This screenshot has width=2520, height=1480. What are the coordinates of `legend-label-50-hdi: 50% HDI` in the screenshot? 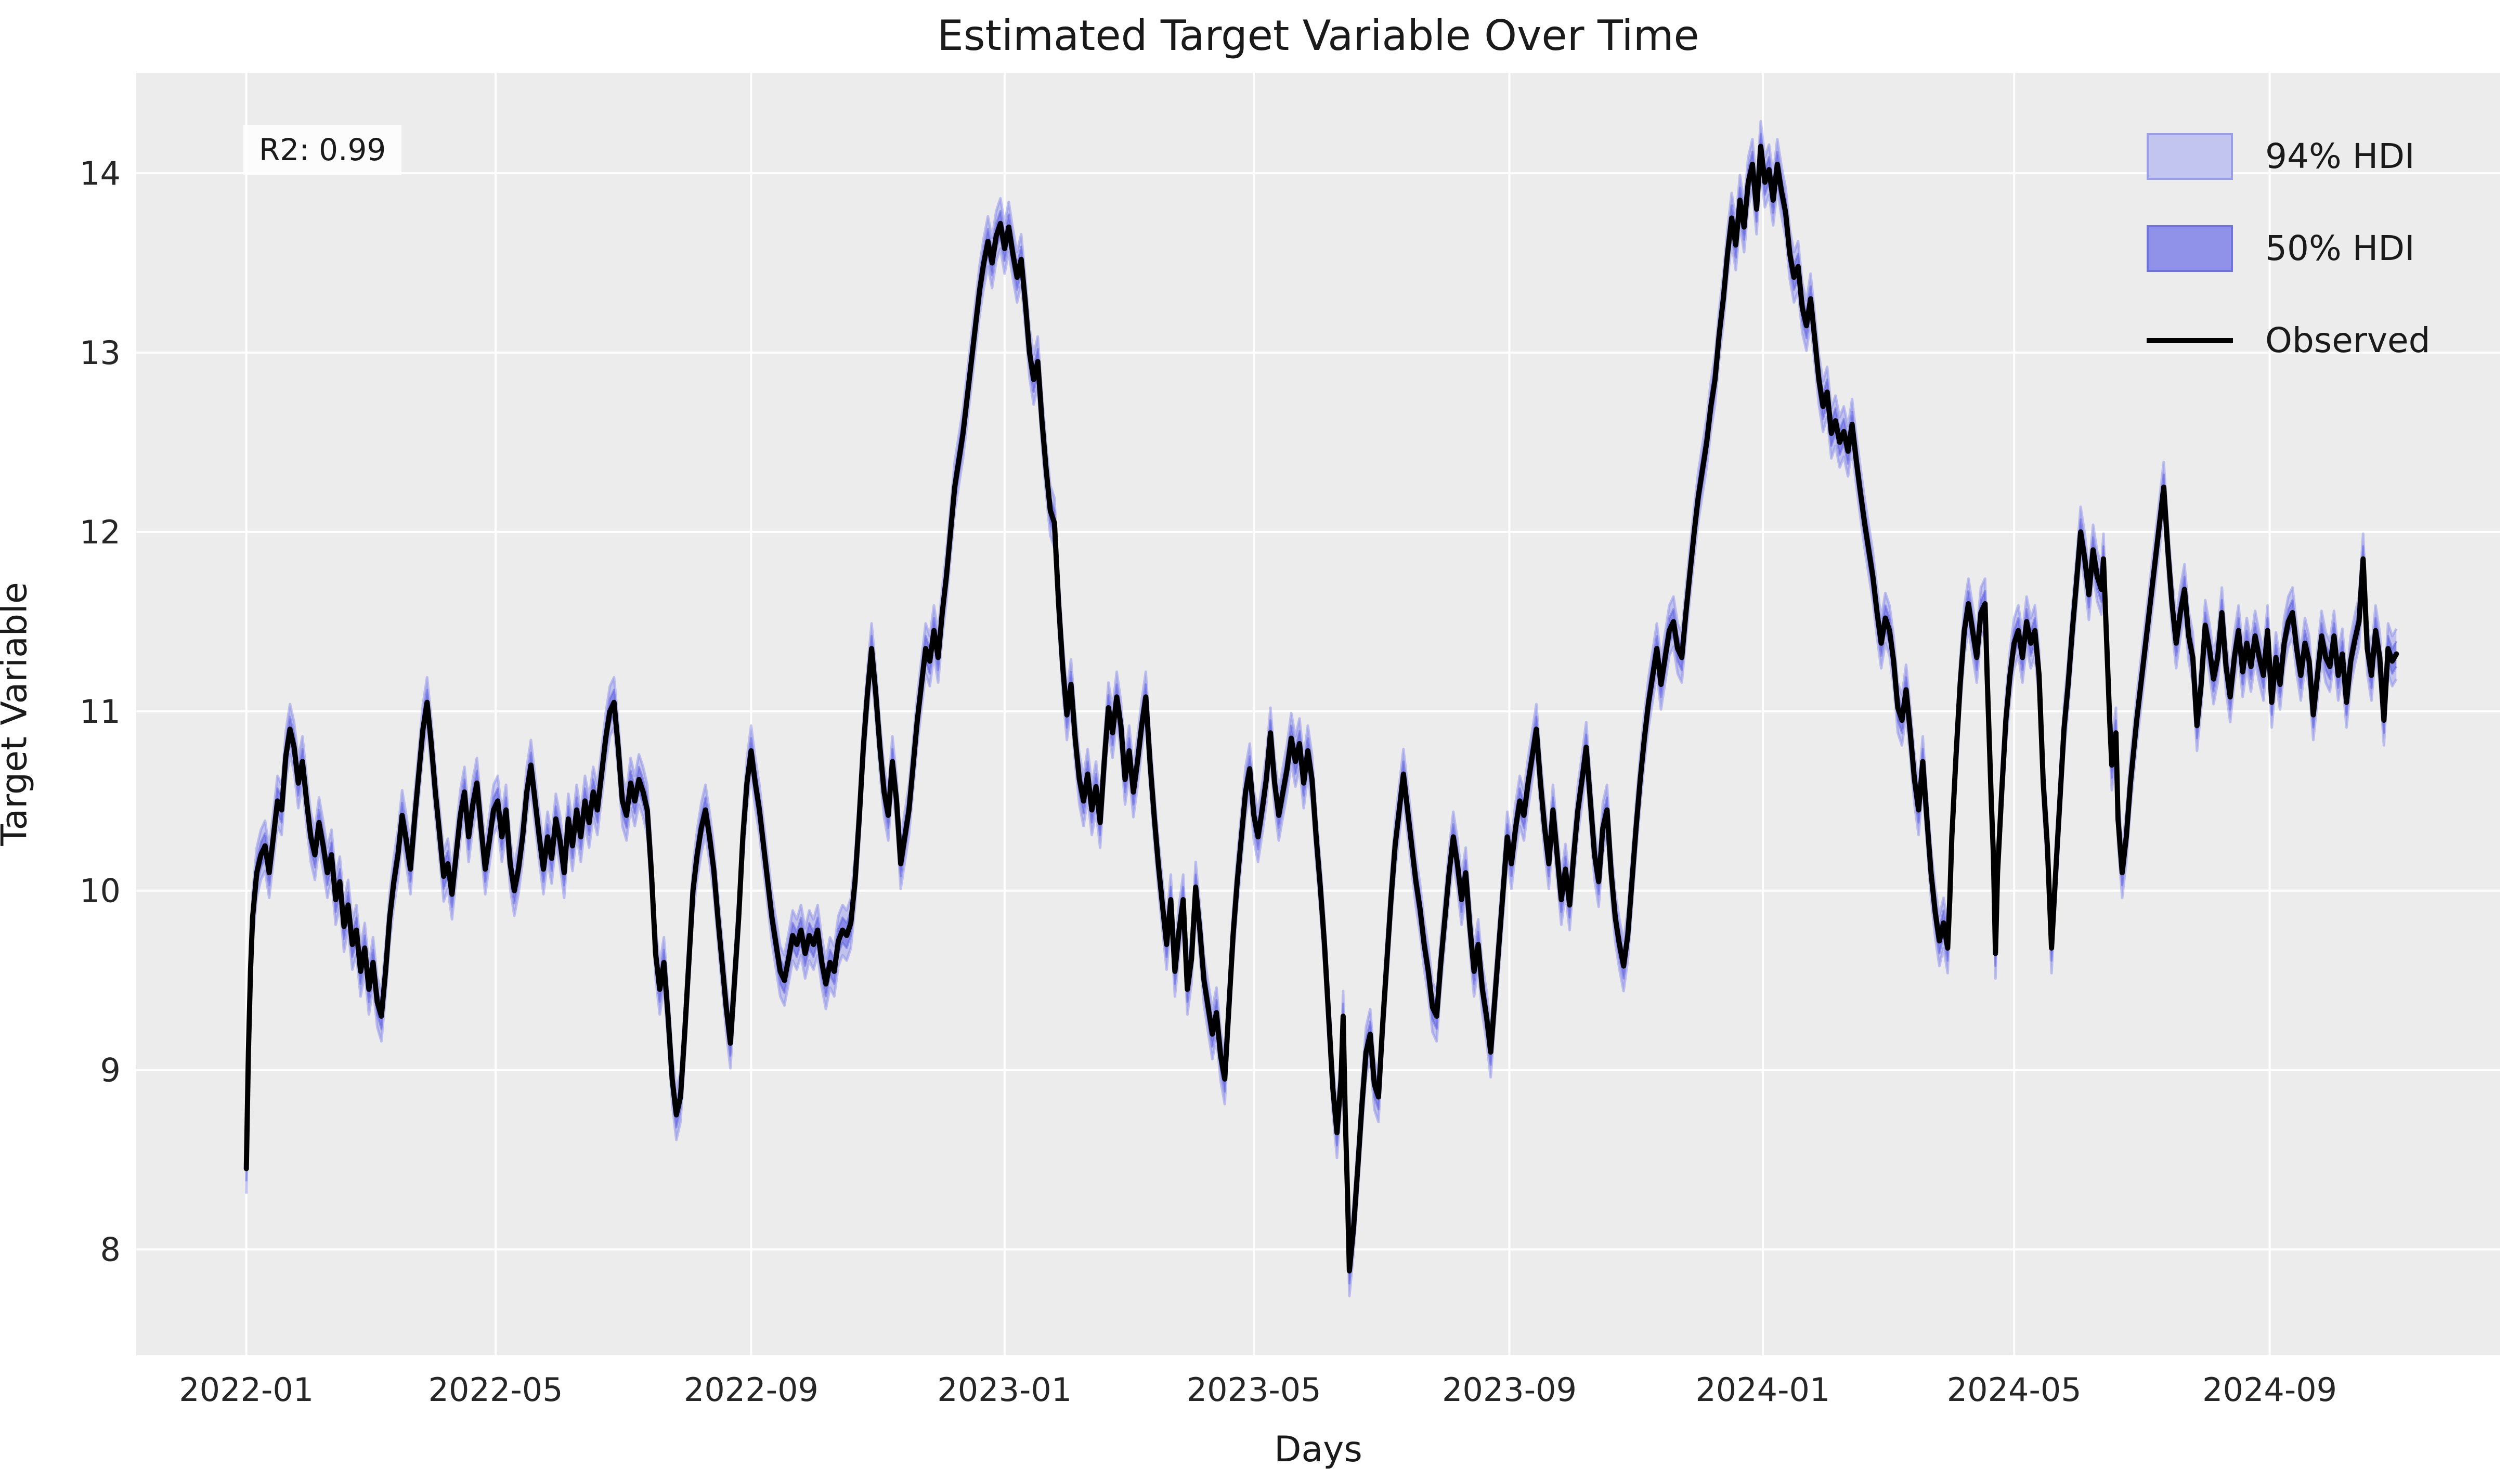 It's located at (2340, 248).